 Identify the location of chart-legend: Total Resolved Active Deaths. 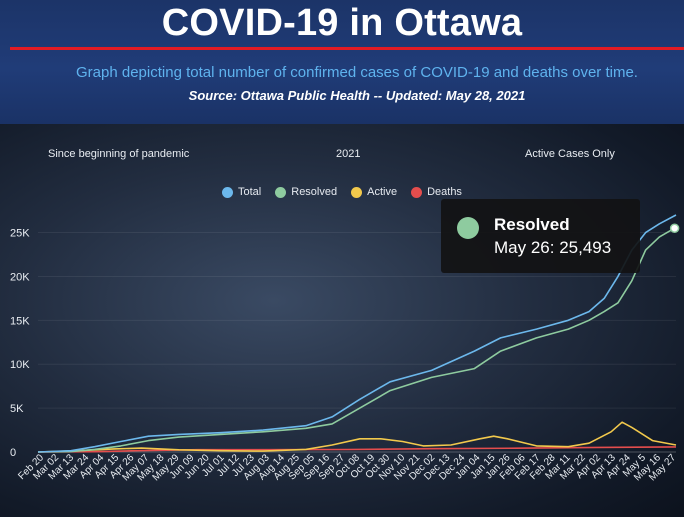
(342, 192).